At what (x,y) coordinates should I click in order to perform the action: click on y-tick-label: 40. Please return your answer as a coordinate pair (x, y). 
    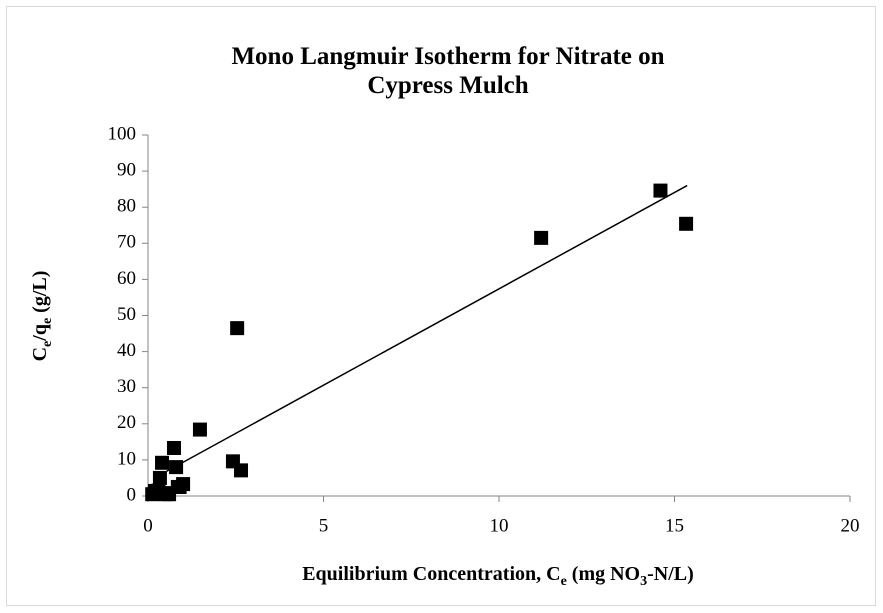
    Looking at the image, I should click on (126, 350).